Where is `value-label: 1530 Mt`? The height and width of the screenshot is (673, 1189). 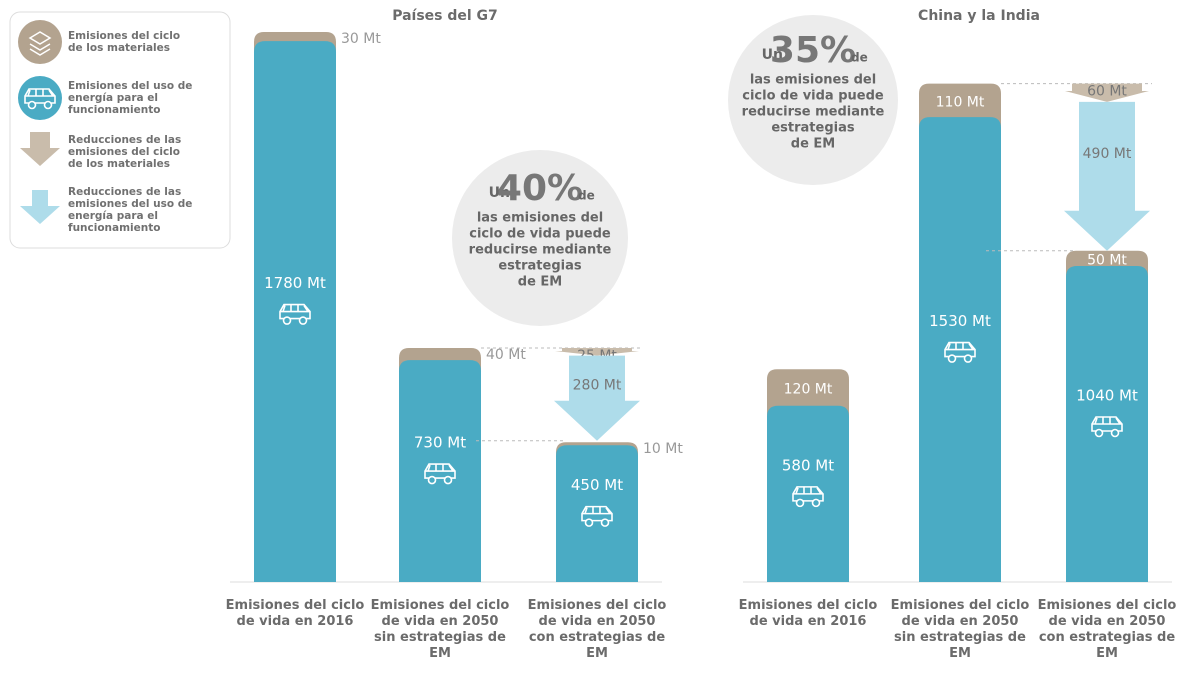
value-label: 1530 Mt is located at coordinates (960, 321).